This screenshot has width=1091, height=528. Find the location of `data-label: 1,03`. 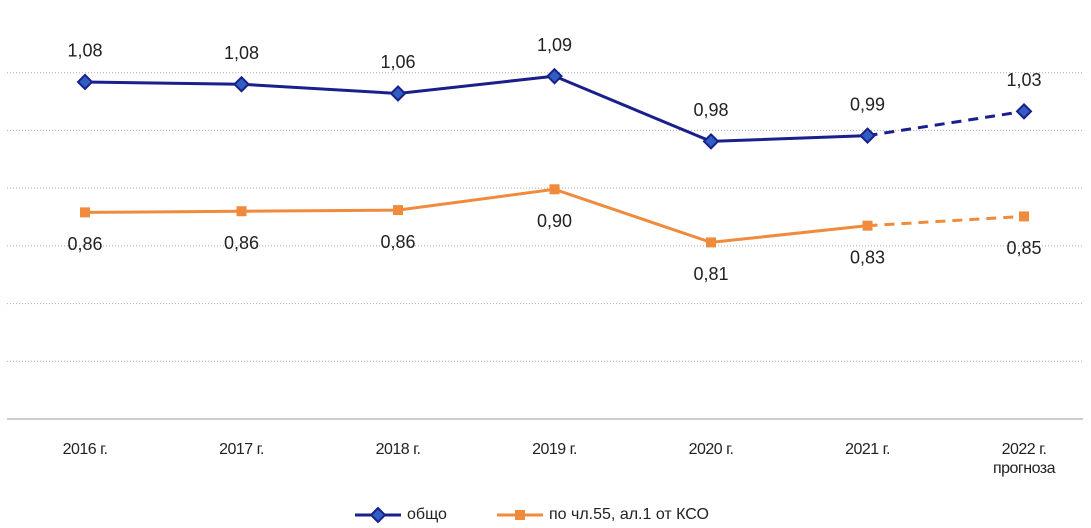

data-label: 1,03 is located at coordinates (1023, 80).